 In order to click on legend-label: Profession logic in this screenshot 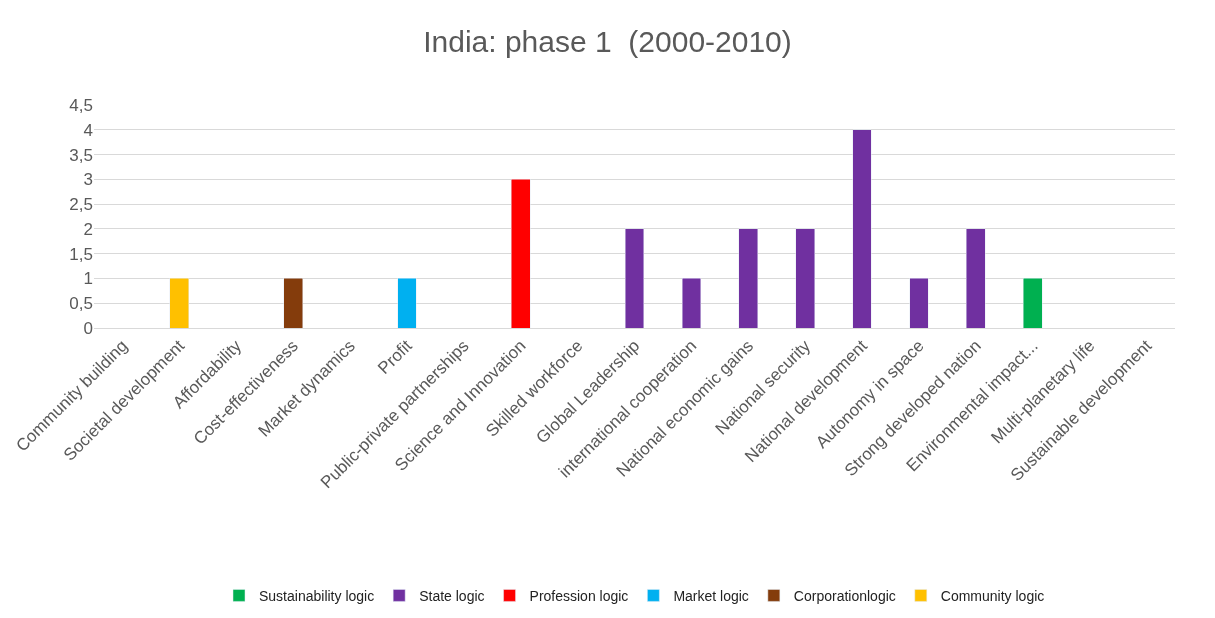, I will do `click(579, 595)`.